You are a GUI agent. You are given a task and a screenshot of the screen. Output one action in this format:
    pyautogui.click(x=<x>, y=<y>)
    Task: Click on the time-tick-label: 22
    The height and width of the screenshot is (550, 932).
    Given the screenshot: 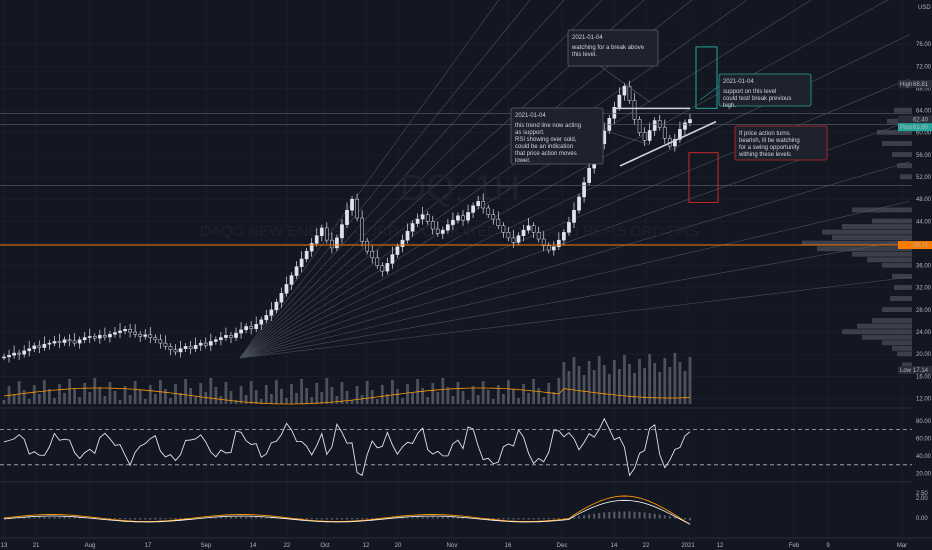 What is the action you would take?
    pyautogui.click(x=646, y=546)
    